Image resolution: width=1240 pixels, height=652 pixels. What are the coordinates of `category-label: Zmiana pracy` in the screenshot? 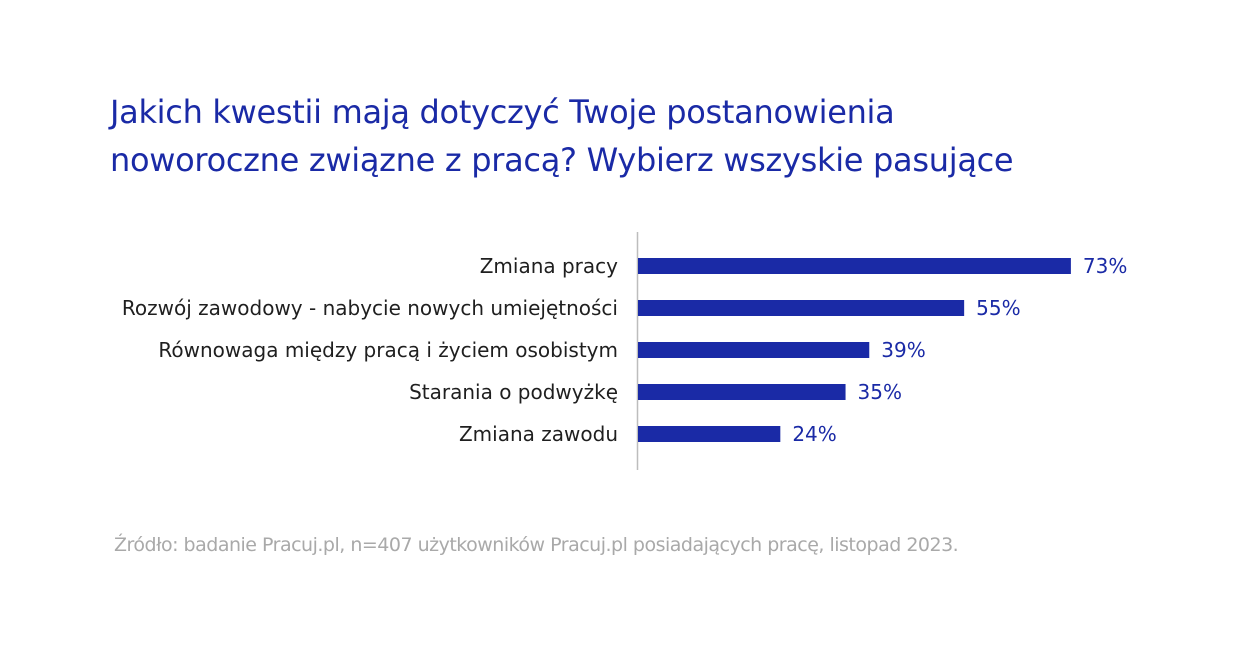 It's located at (549, 266).